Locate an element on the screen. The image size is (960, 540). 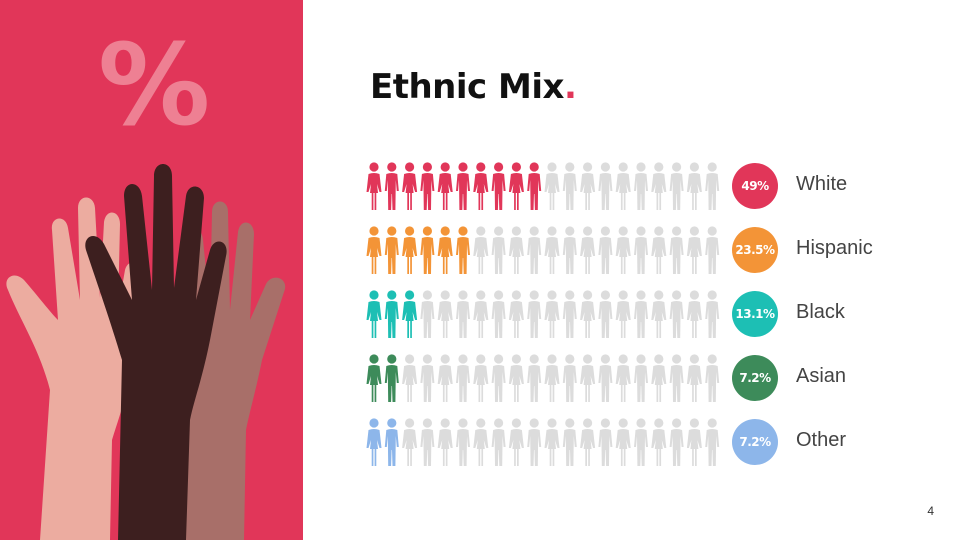
row-black: 13.1% Black is located at coordinates (636, 313).